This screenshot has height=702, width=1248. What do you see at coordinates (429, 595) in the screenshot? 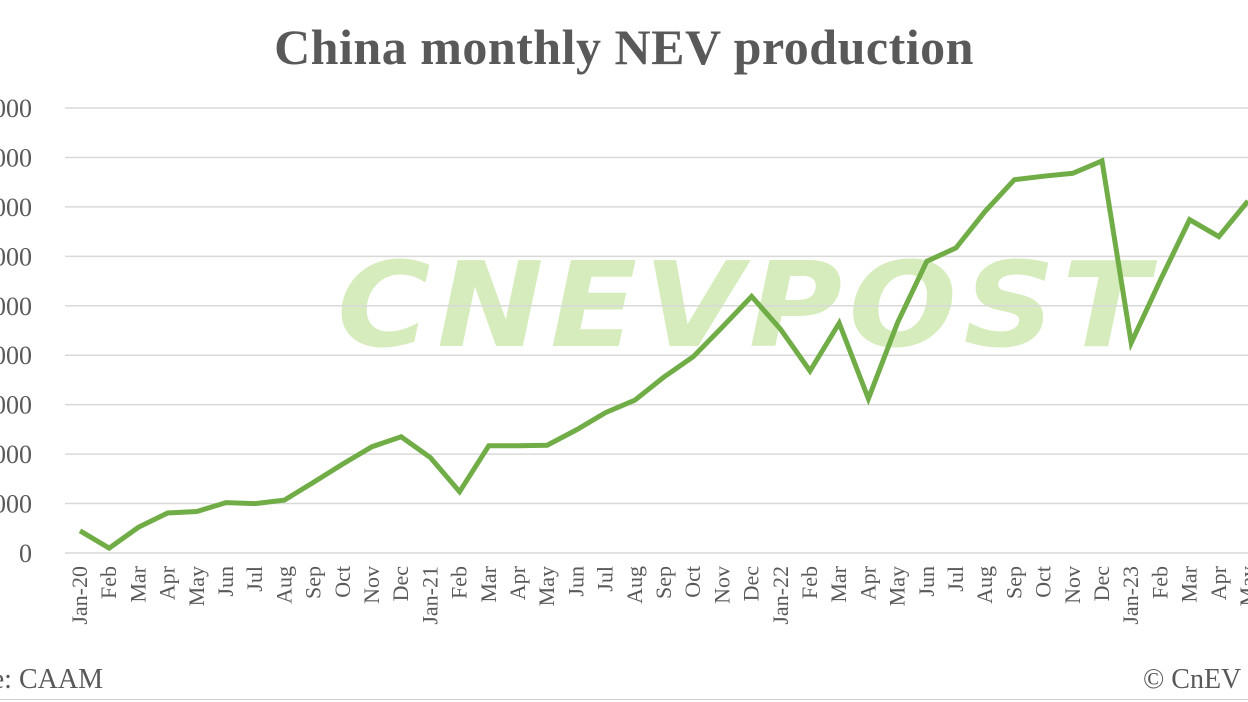
I see `x-tick-label: Jan-21` at bounding box center [429, 595].